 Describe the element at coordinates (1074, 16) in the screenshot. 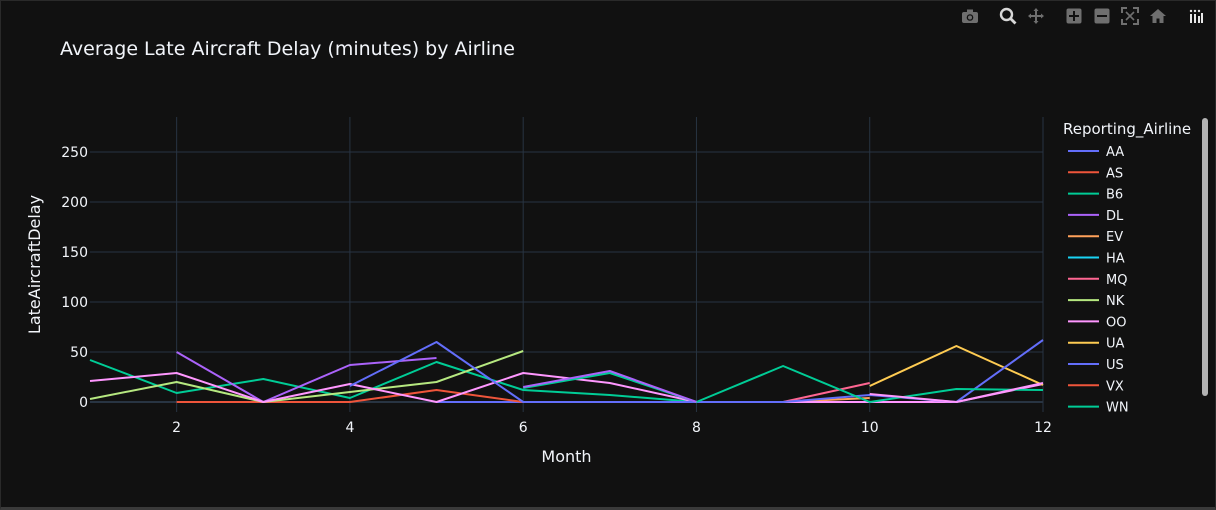

I see `zoom-in-icon` at that location.